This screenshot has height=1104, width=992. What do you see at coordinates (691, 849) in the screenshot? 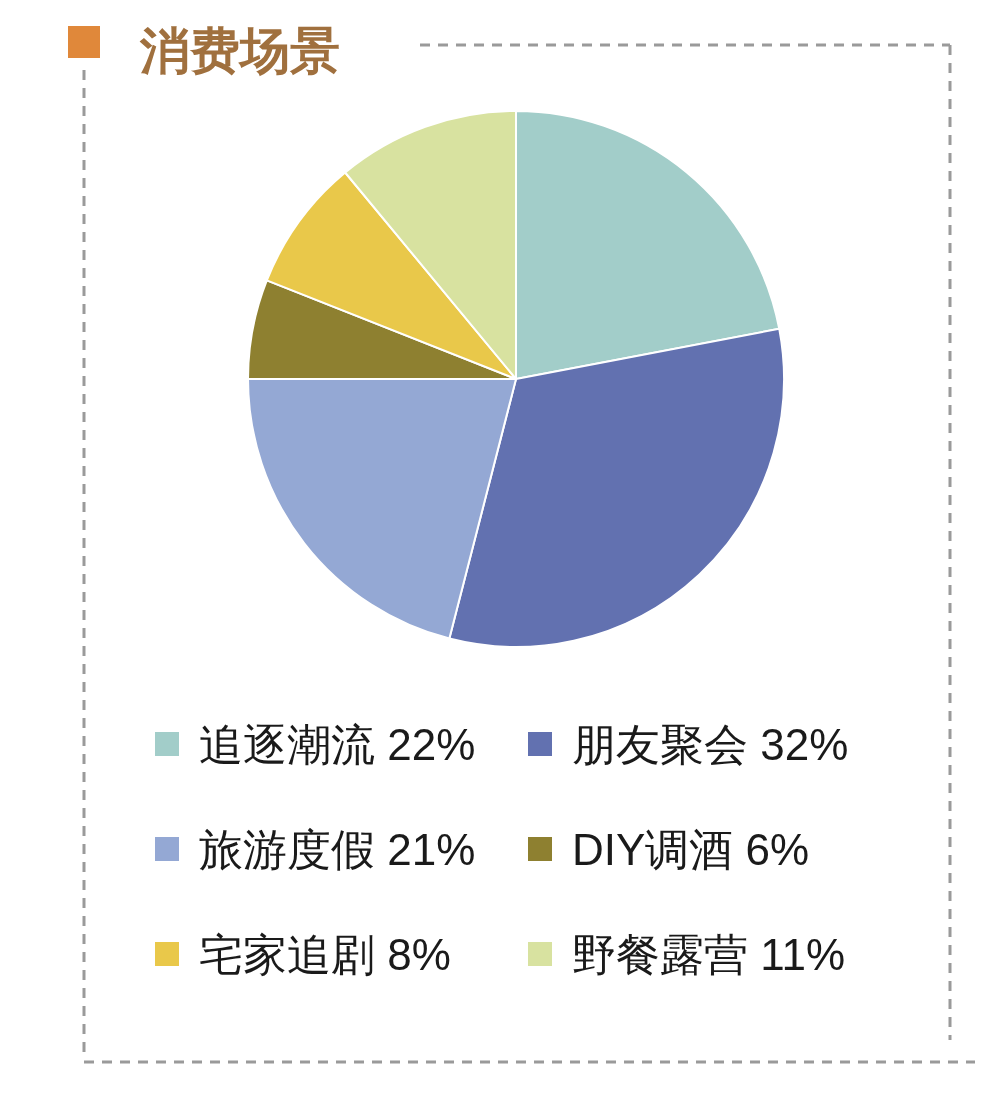
I see `legend-label: DIY调酒 6%` at bounding box center [691, 849].